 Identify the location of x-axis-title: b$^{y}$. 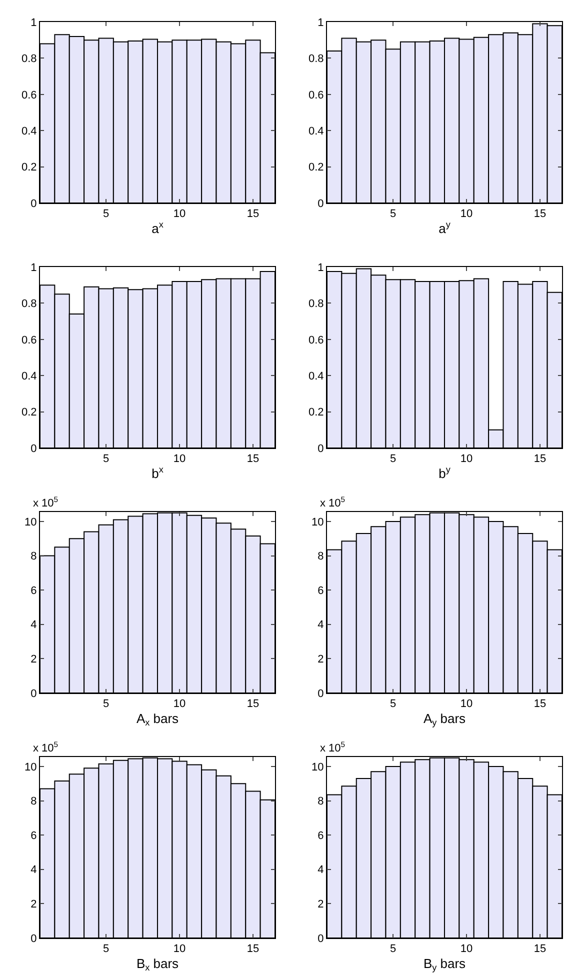
(444, 472).